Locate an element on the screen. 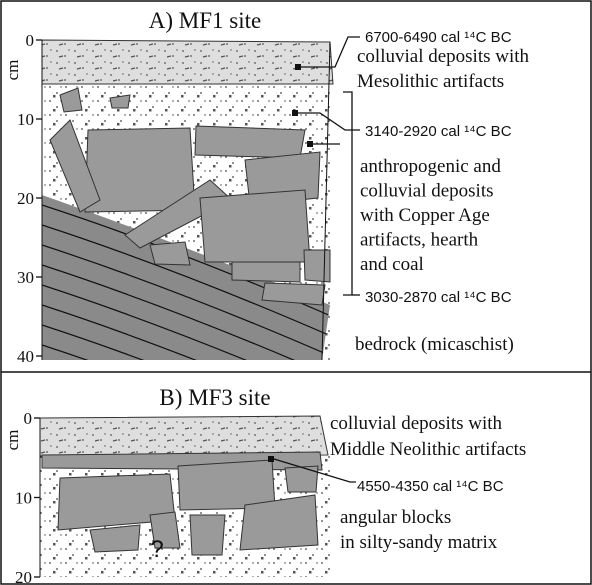 This screenshot has height=585, width=592. tick-label: 40 is located at coordinates (25, 356).